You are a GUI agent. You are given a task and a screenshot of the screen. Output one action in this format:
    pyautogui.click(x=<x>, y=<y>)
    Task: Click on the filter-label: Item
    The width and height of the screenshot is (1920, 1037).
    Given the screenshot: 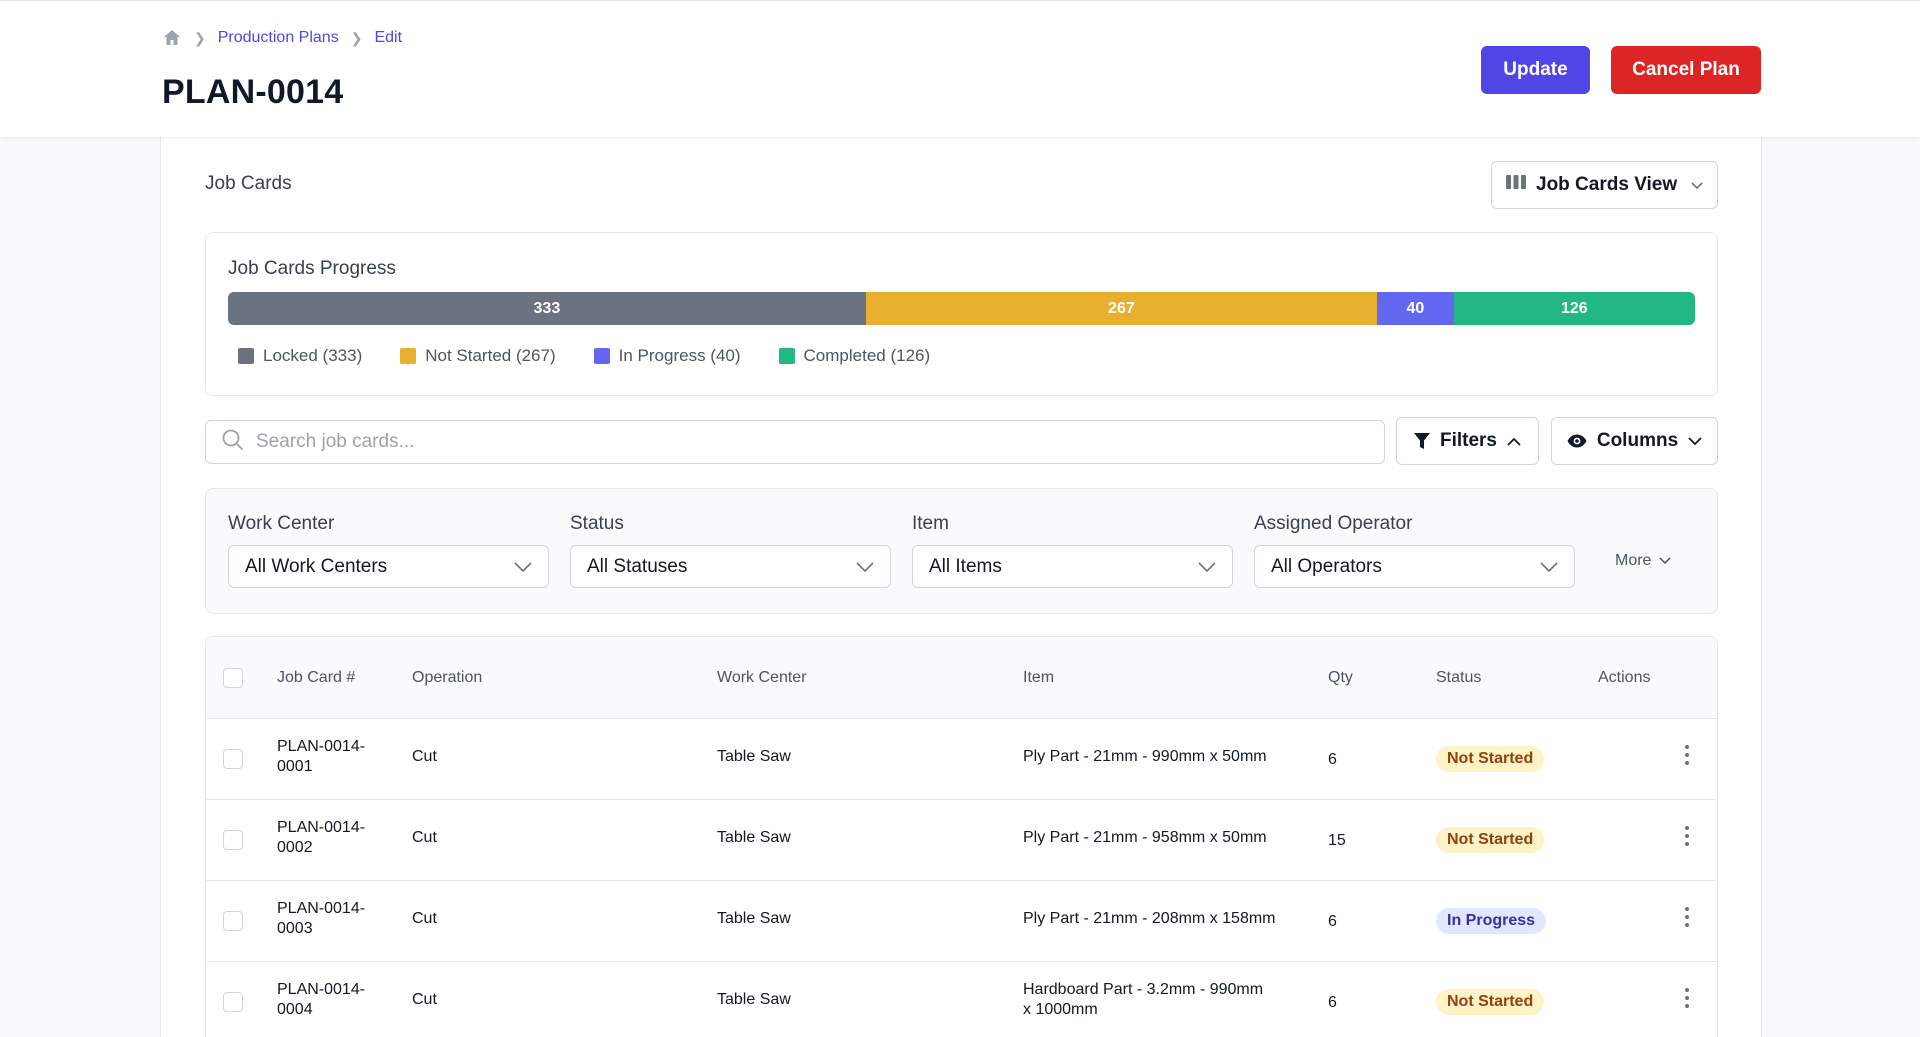 What is the action you would take?
    pyautogui.click(x=930, y=523)
    